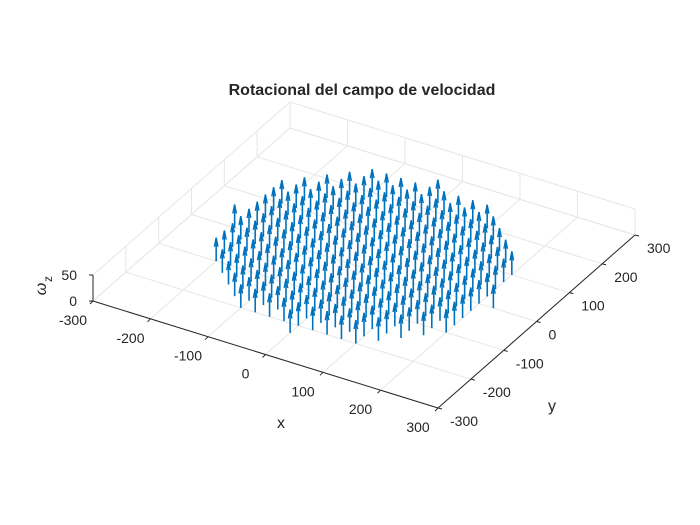  I want to click on vorticity-arrows, so click(364, 256).